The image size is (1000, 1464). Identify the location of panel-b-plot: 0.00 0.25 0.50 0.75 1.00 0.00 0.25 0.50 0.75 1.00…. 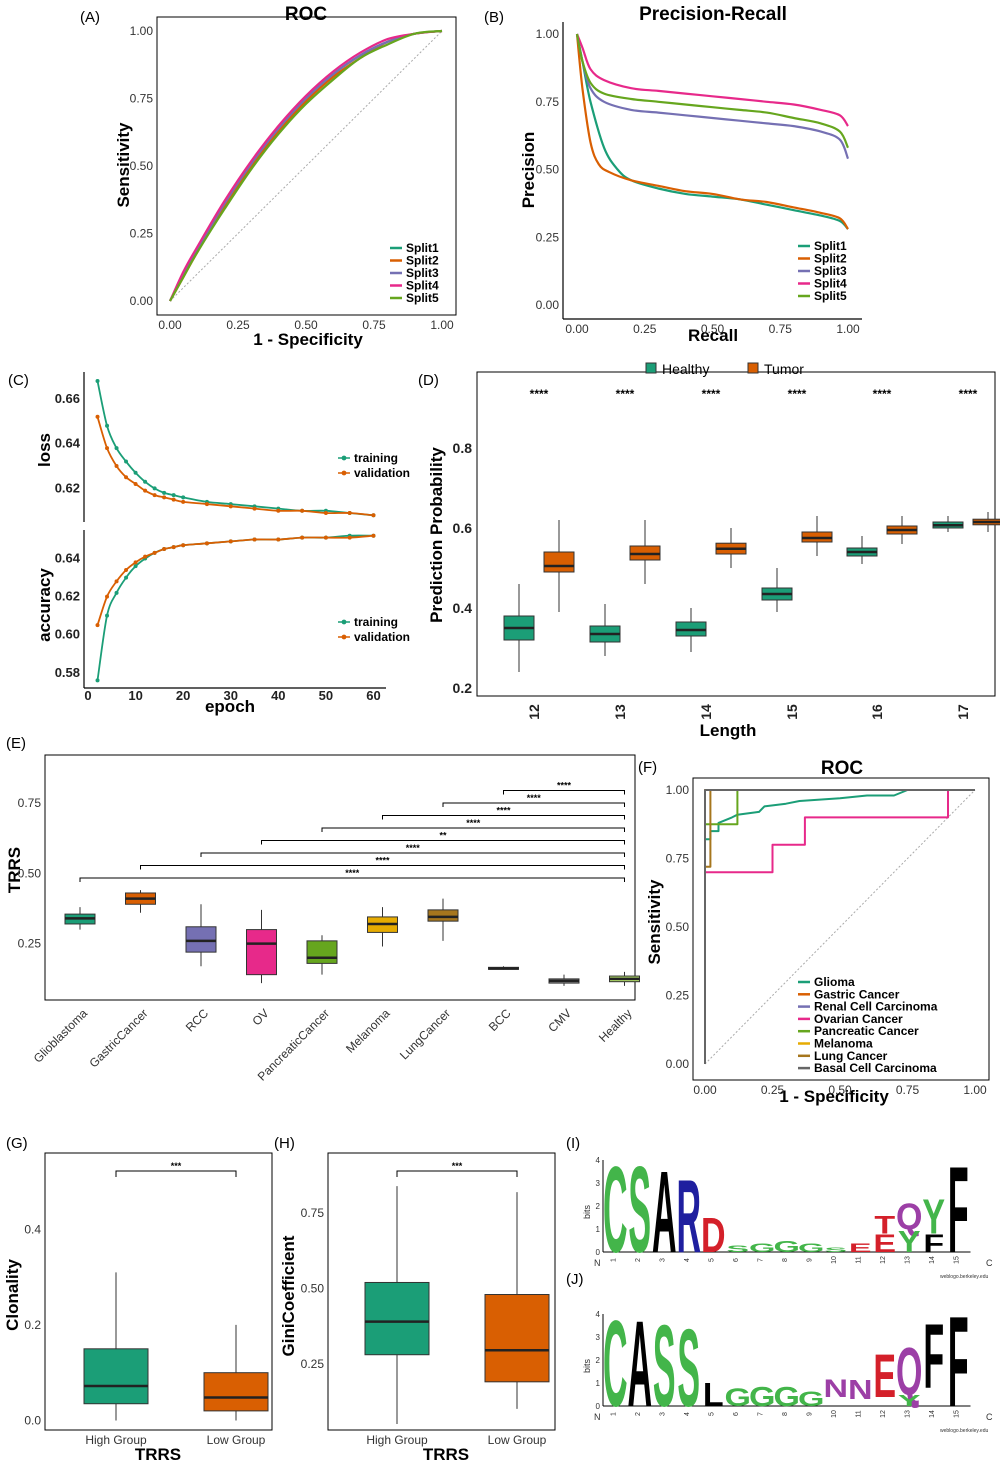
(699, 179).